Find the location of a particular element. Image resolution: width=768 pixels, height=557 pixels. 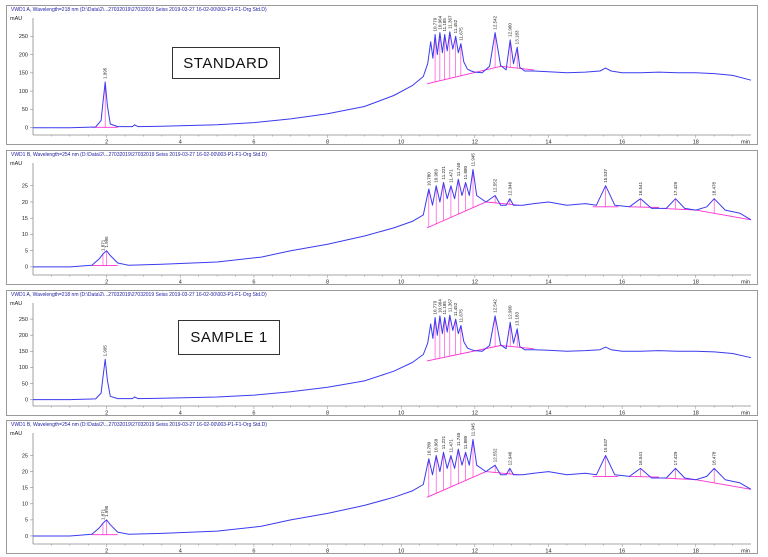

y-tick-label: 5 is located at coordinates (26, 521).